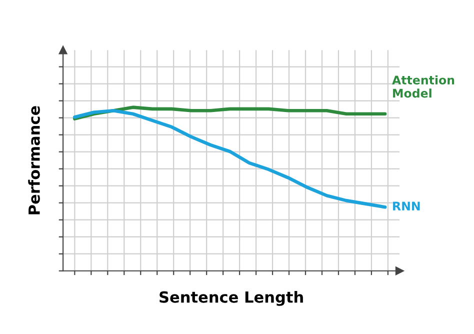 The image size is (474, 334). What do you see at coordinates (406, 206) in the screenshot?
I see `series-label: RNN` at bounding box center [406, 206].